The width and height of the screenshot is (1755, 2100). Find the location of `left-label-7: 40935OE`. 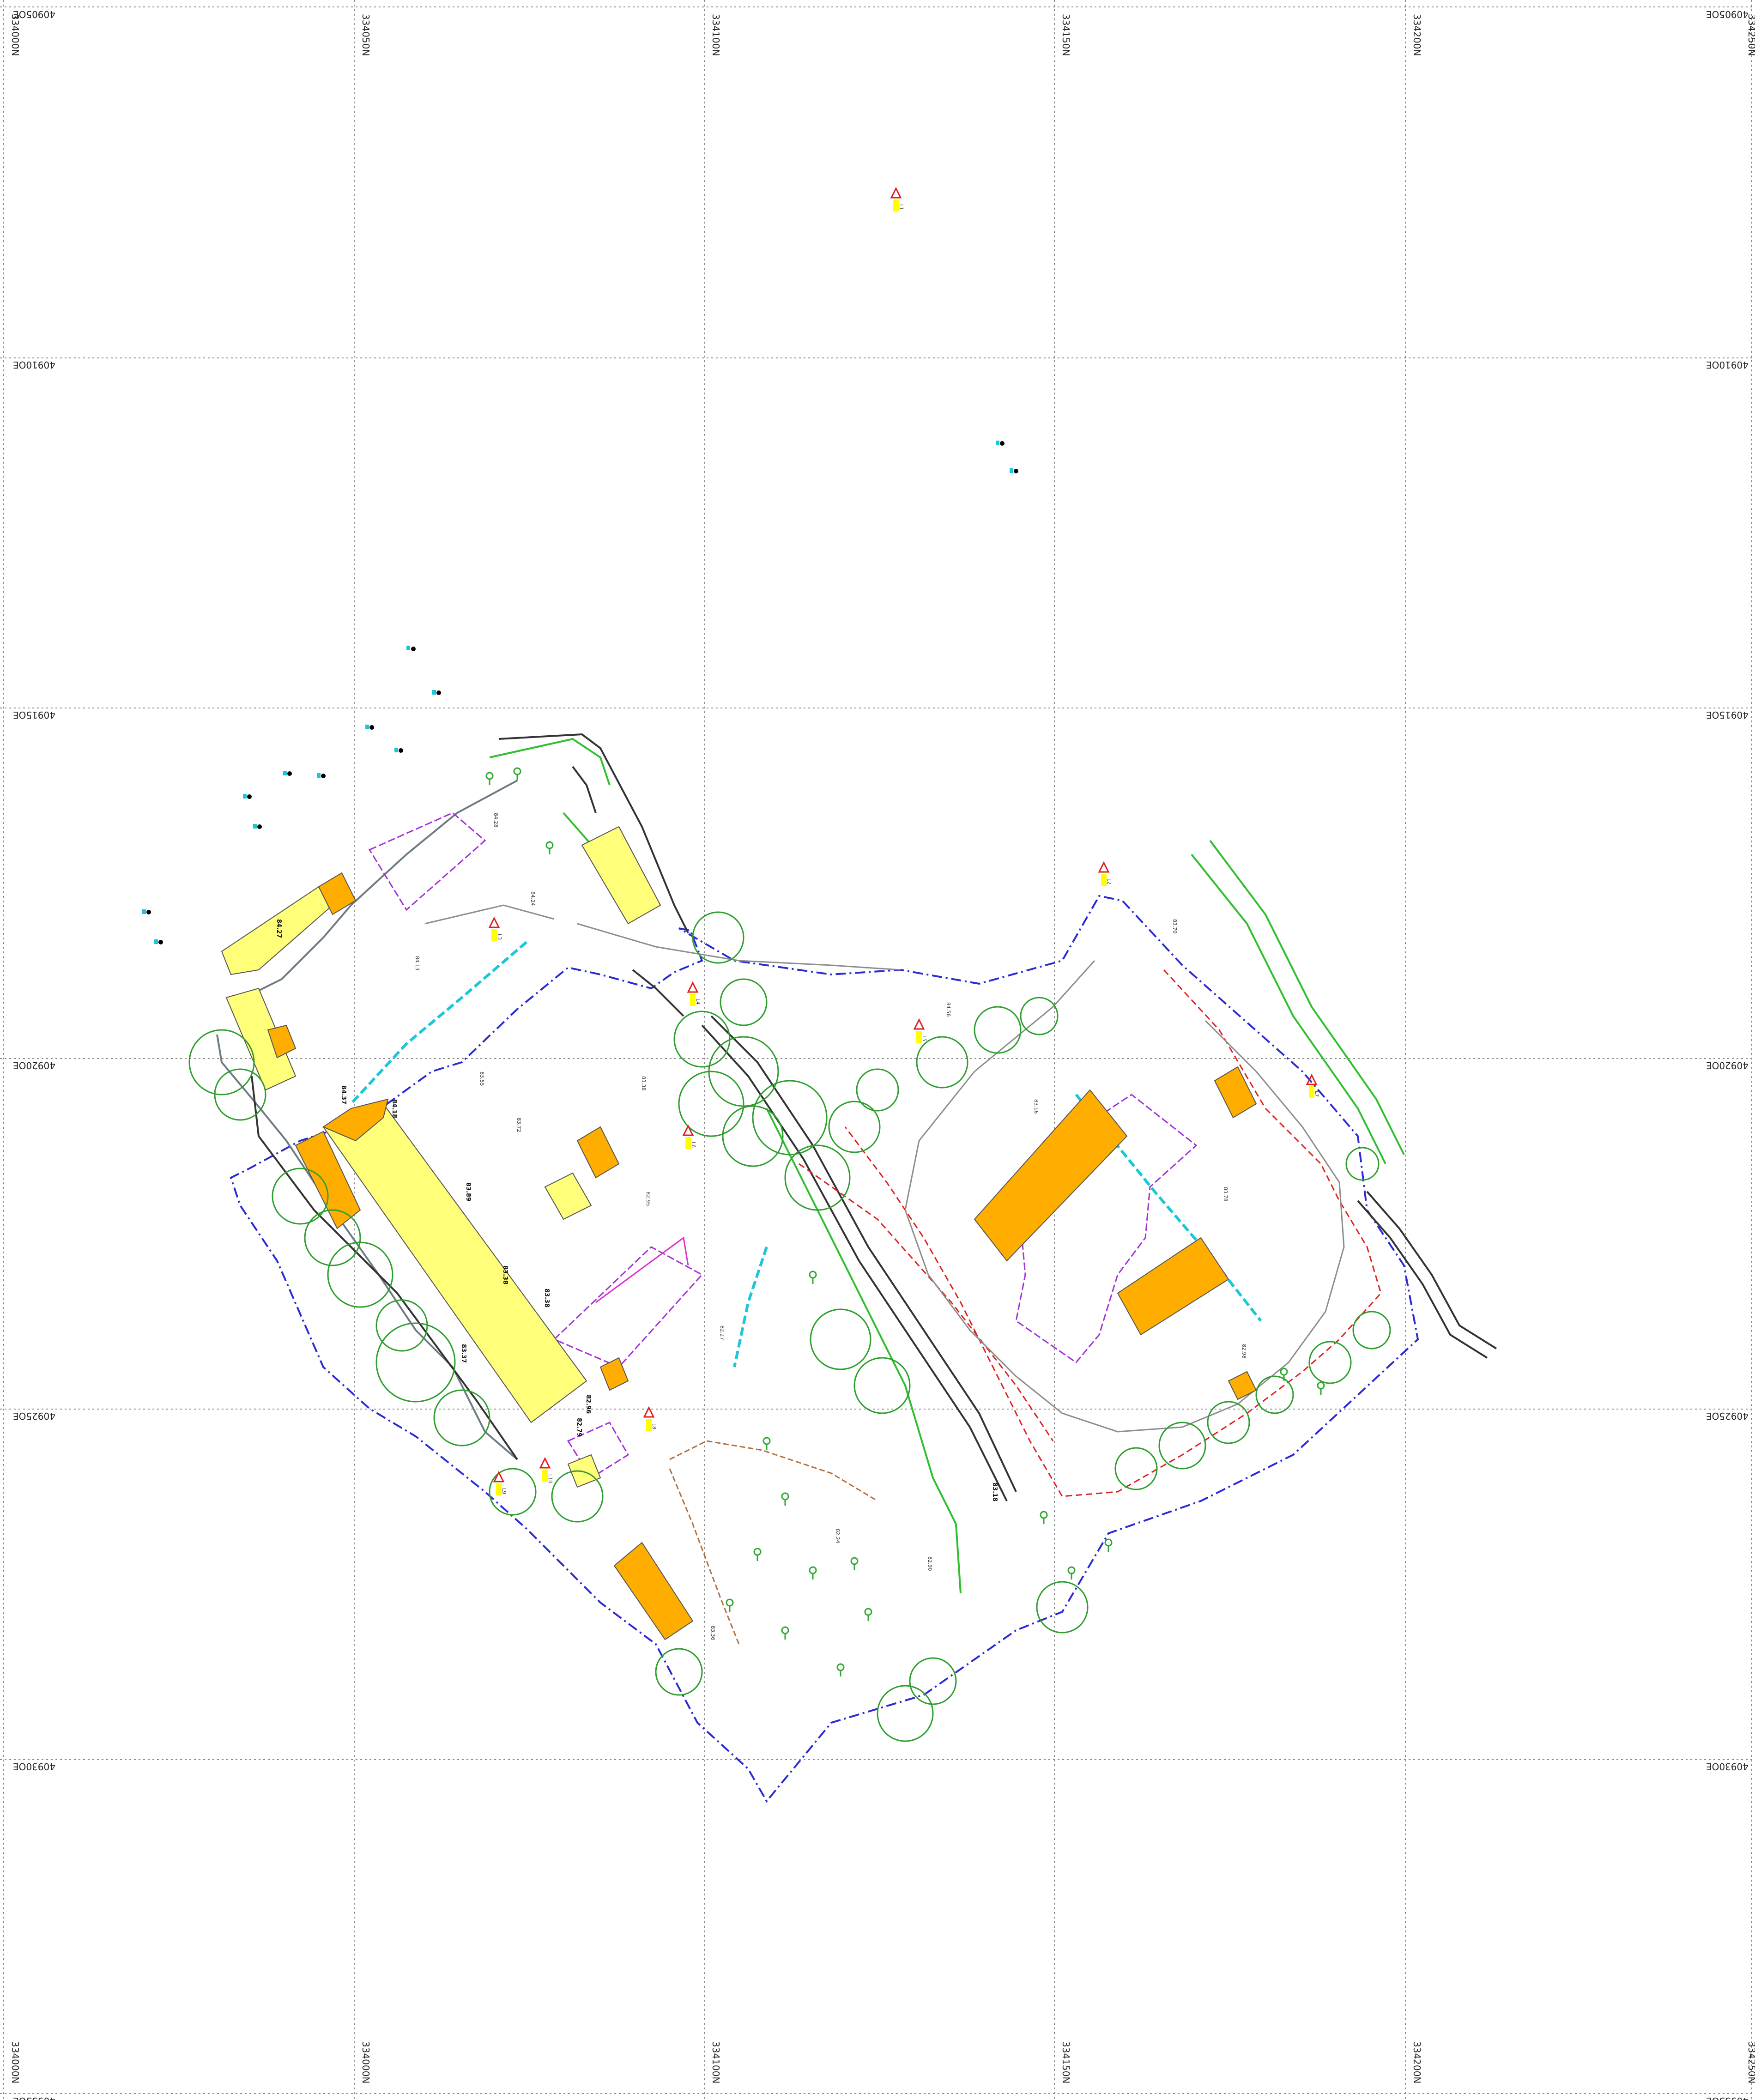

left-label-7: 40935OE is located at coordinates (34, 2097).